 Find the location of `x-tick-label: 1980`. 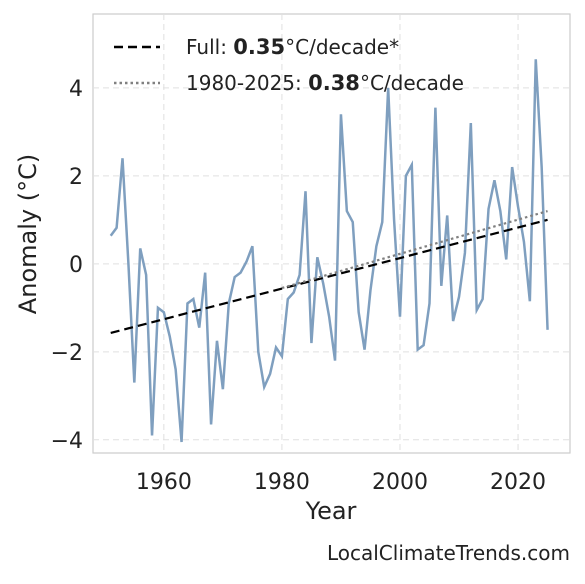

x-tick-label: 1980 is located at coordinates (282, 482).